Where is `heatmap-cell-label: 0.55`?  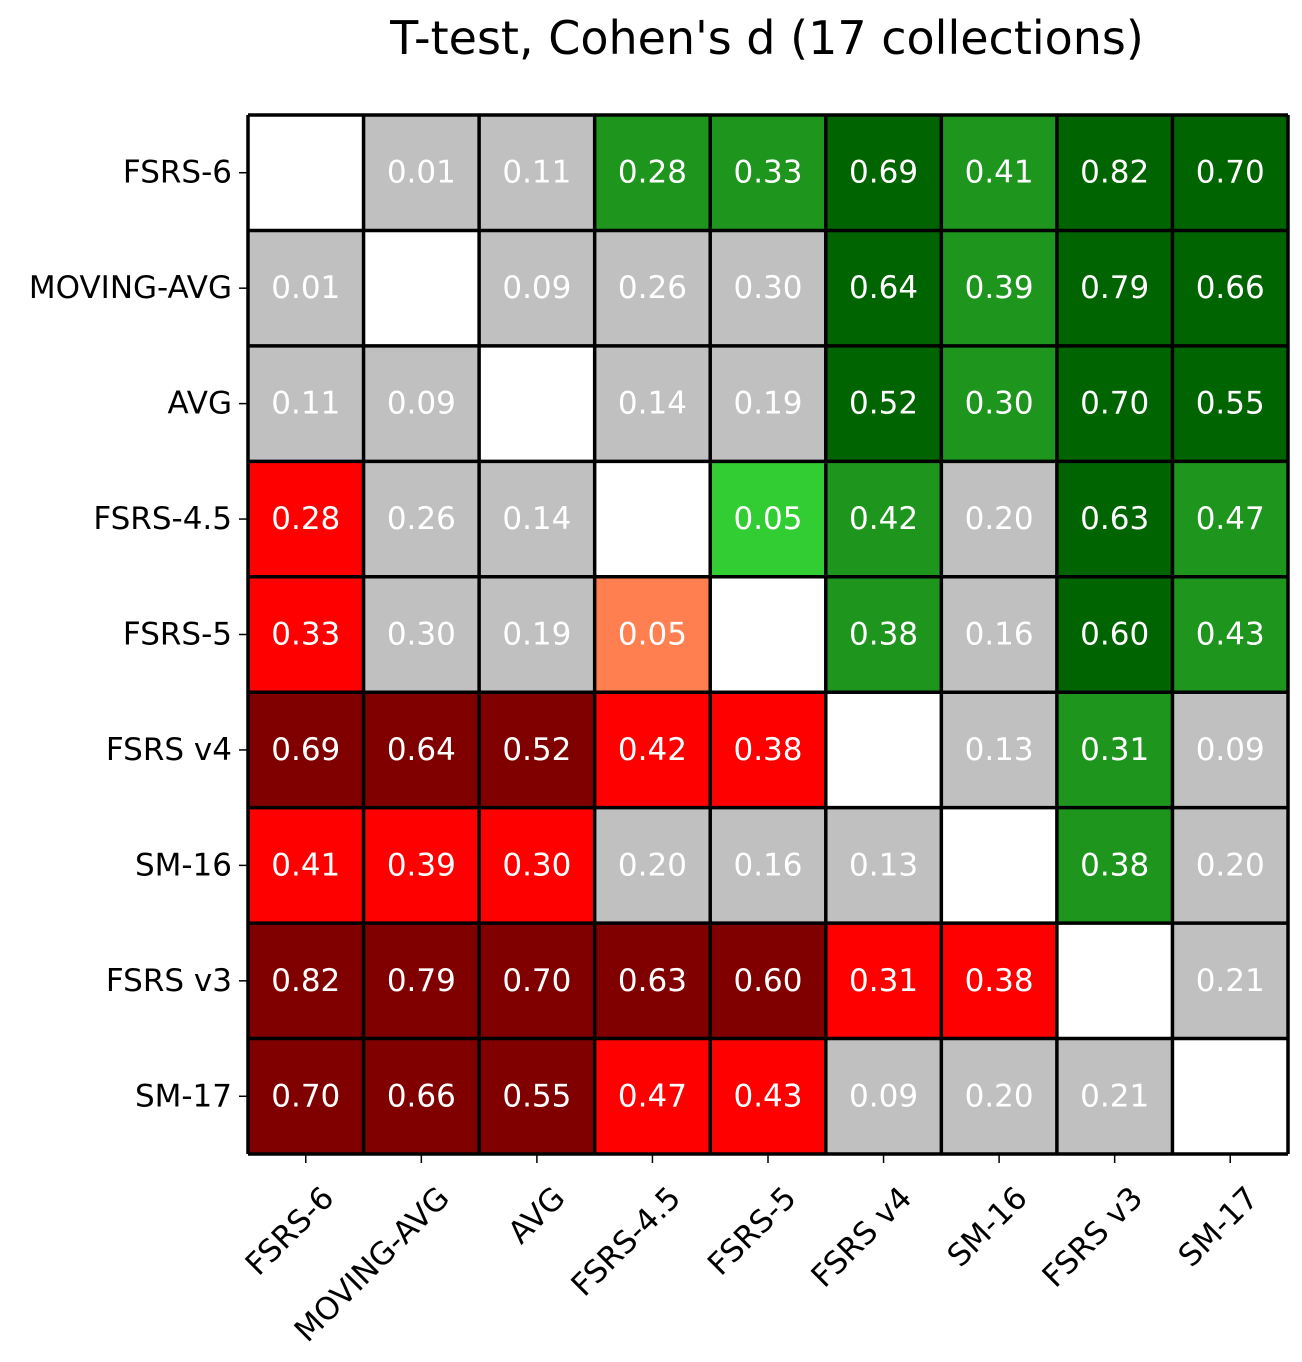
heatmap-cell-label: 0.55 is located at coordinates (536, 1096).